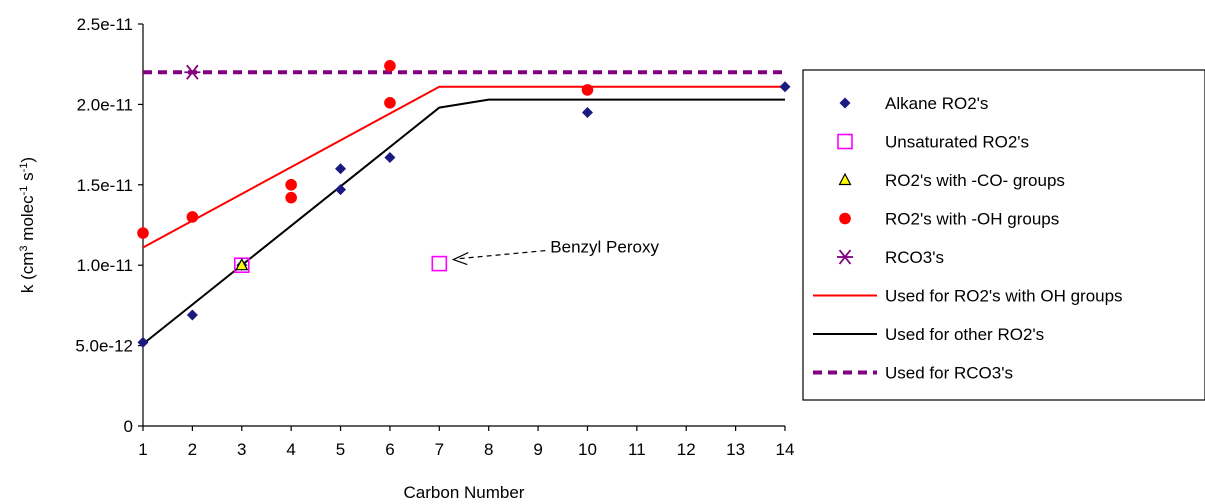  I want to click on legend-entry: Used for other RO2's, so click(928, 334).